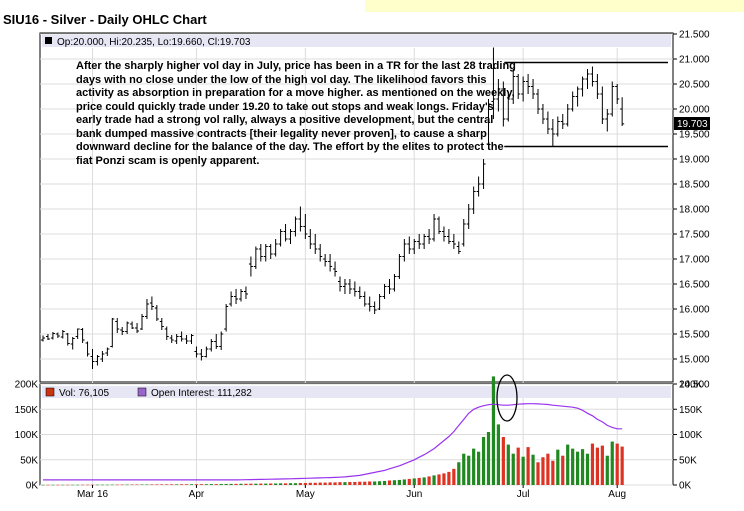  Describe the element at coordinates (688, 436) in the screenshot. I see `volume-y-axis-right: 200K 150K 100K 50K 0K` at that location.